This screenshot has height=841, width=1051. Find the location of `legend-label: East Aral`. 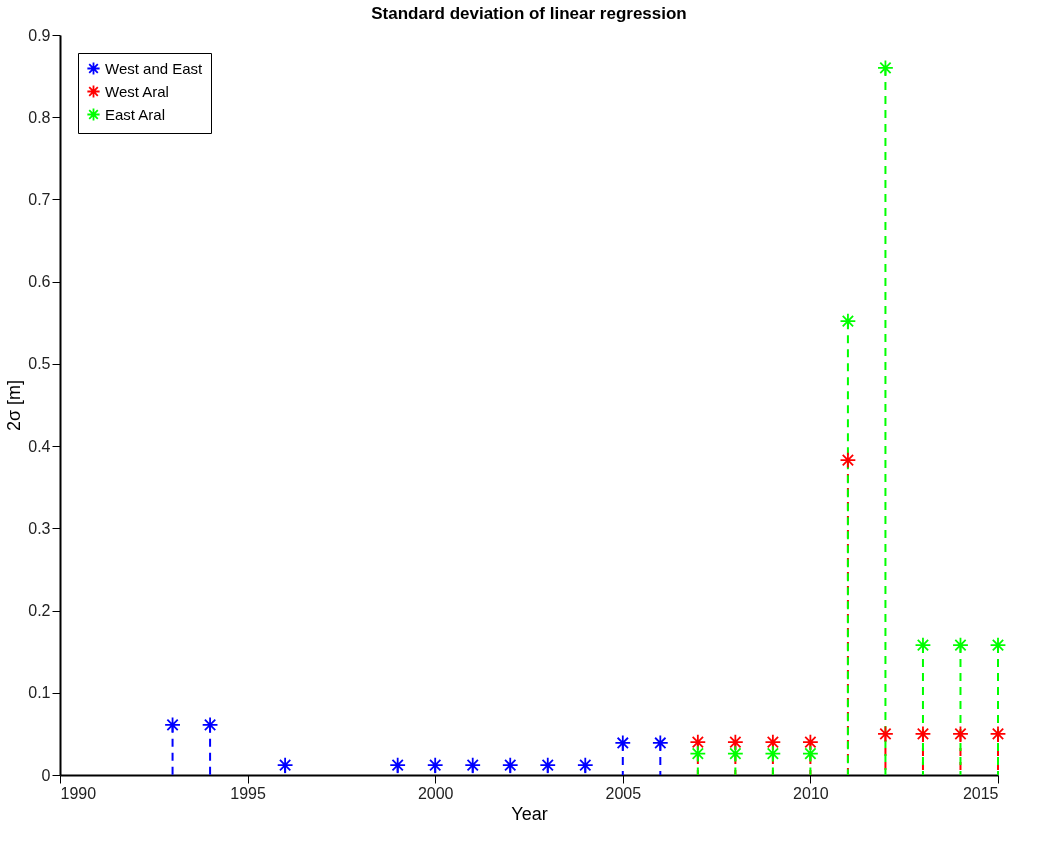

legend-label: East Aral is located at coordinates (135, 114).